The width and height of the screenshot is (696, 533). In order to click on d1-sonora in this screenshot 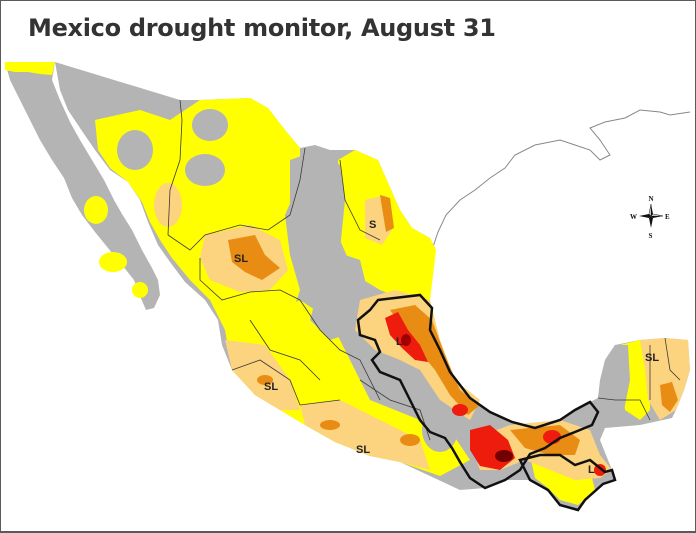, I will do `click(168, 205)`.